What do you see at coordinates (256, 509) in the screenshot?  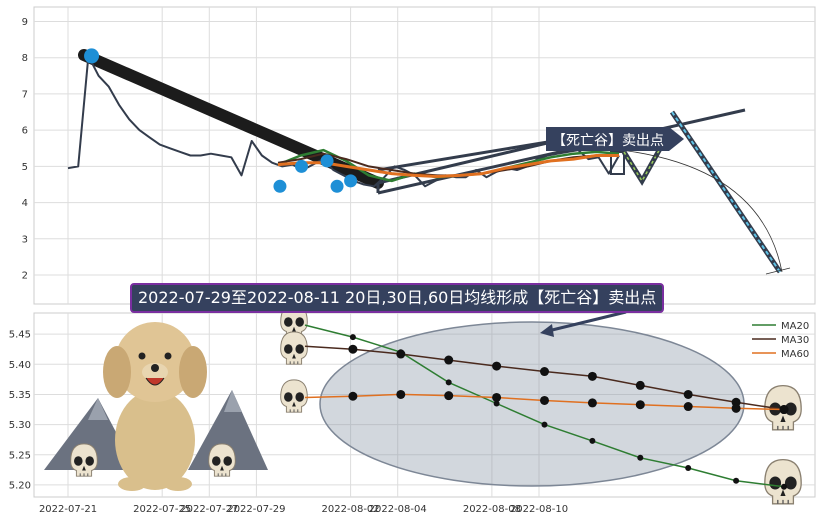 I see `x-tick-label: 2022-07-29` at bounding box center [256, 509].